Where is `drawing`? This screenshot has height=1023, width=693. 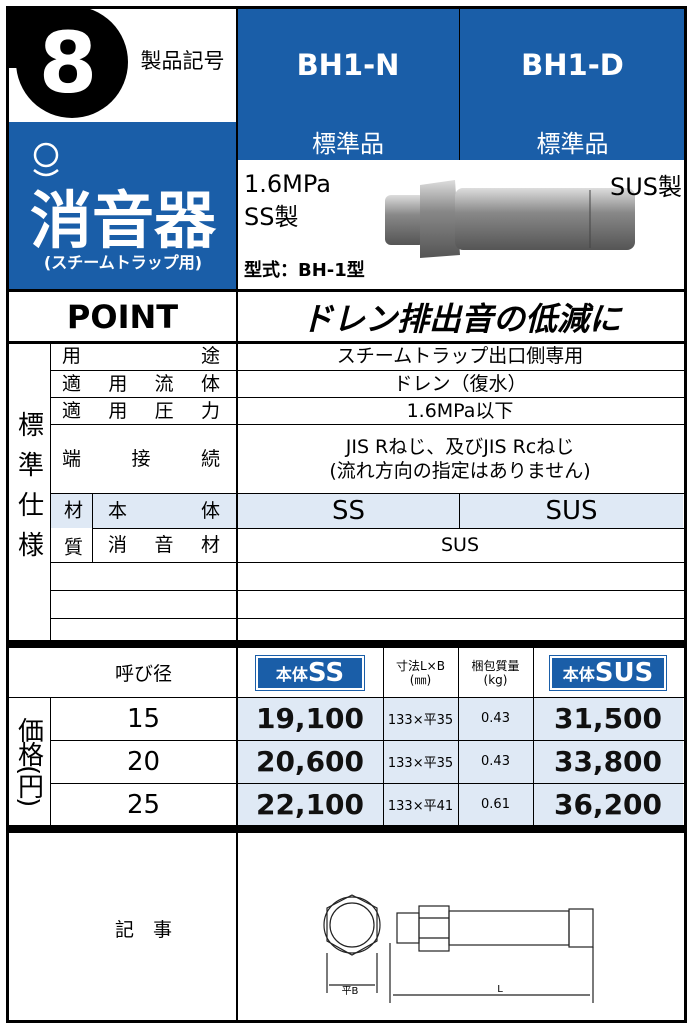 drawing is located at coordinates (458, 948).